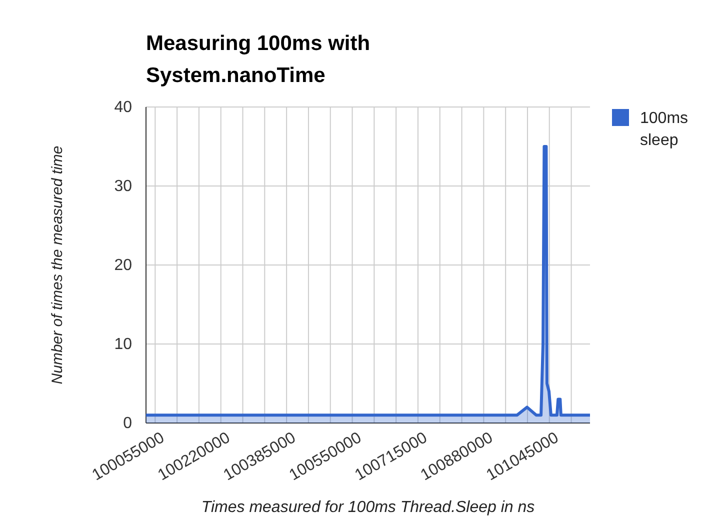 The height and width of the screenshot is (517, 721). What do you see at coordinates (123, 345) in the screenshot?
I see `y-tick-label: 10` at bounding box center [123, 345].